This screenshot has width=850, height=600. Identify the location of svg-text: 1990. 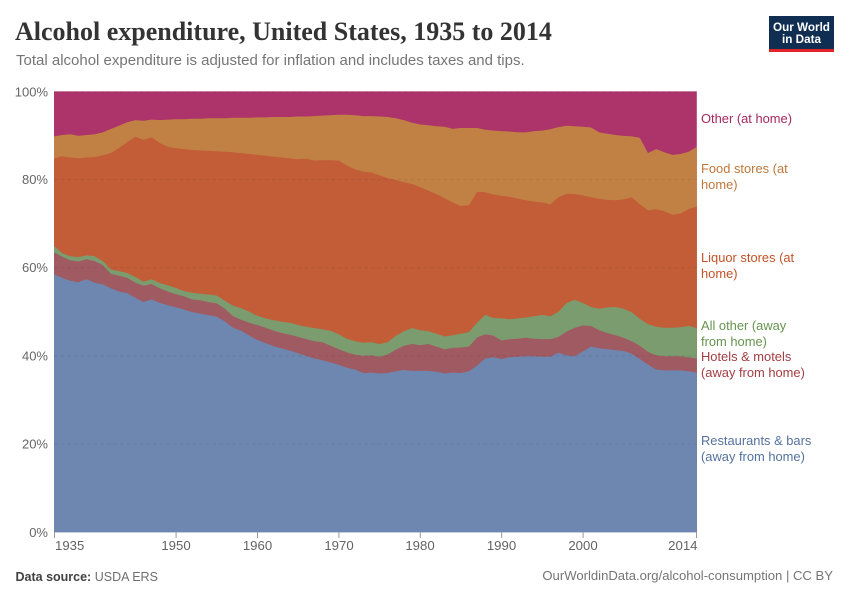
(501, 545).